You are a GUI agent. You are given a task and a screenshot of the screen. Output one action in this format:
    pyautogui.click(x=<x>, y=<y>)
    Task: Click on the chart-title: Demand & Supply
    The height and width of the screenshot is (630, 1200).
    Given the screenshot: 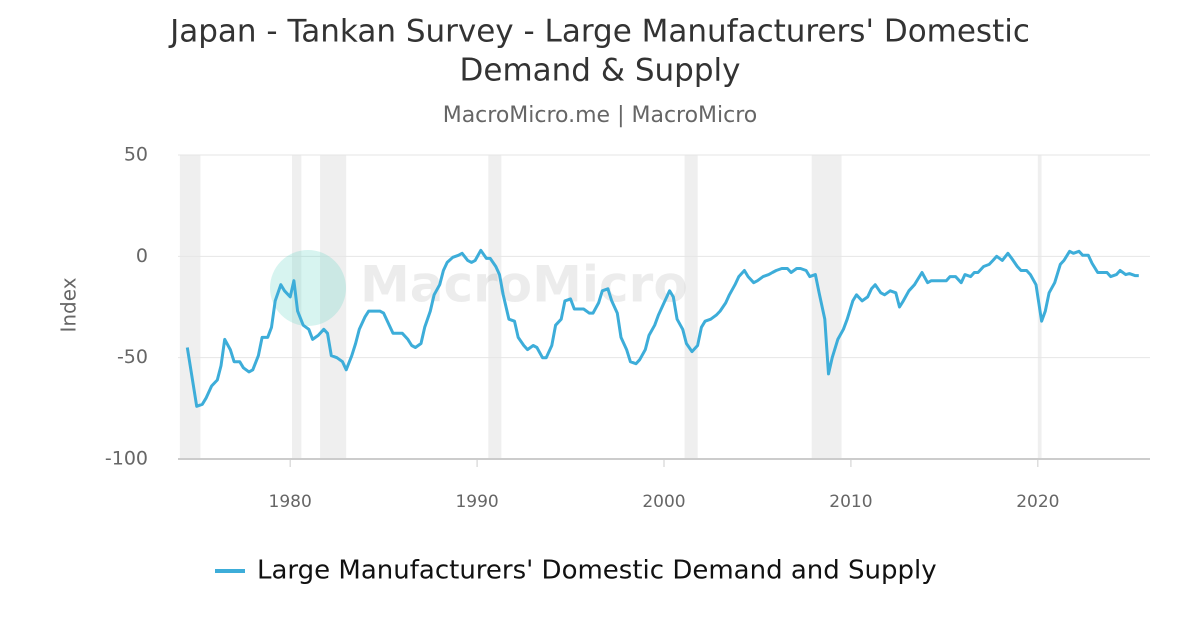 What is the action you would take?
    pyautogui.click(x=600, y=71)
    